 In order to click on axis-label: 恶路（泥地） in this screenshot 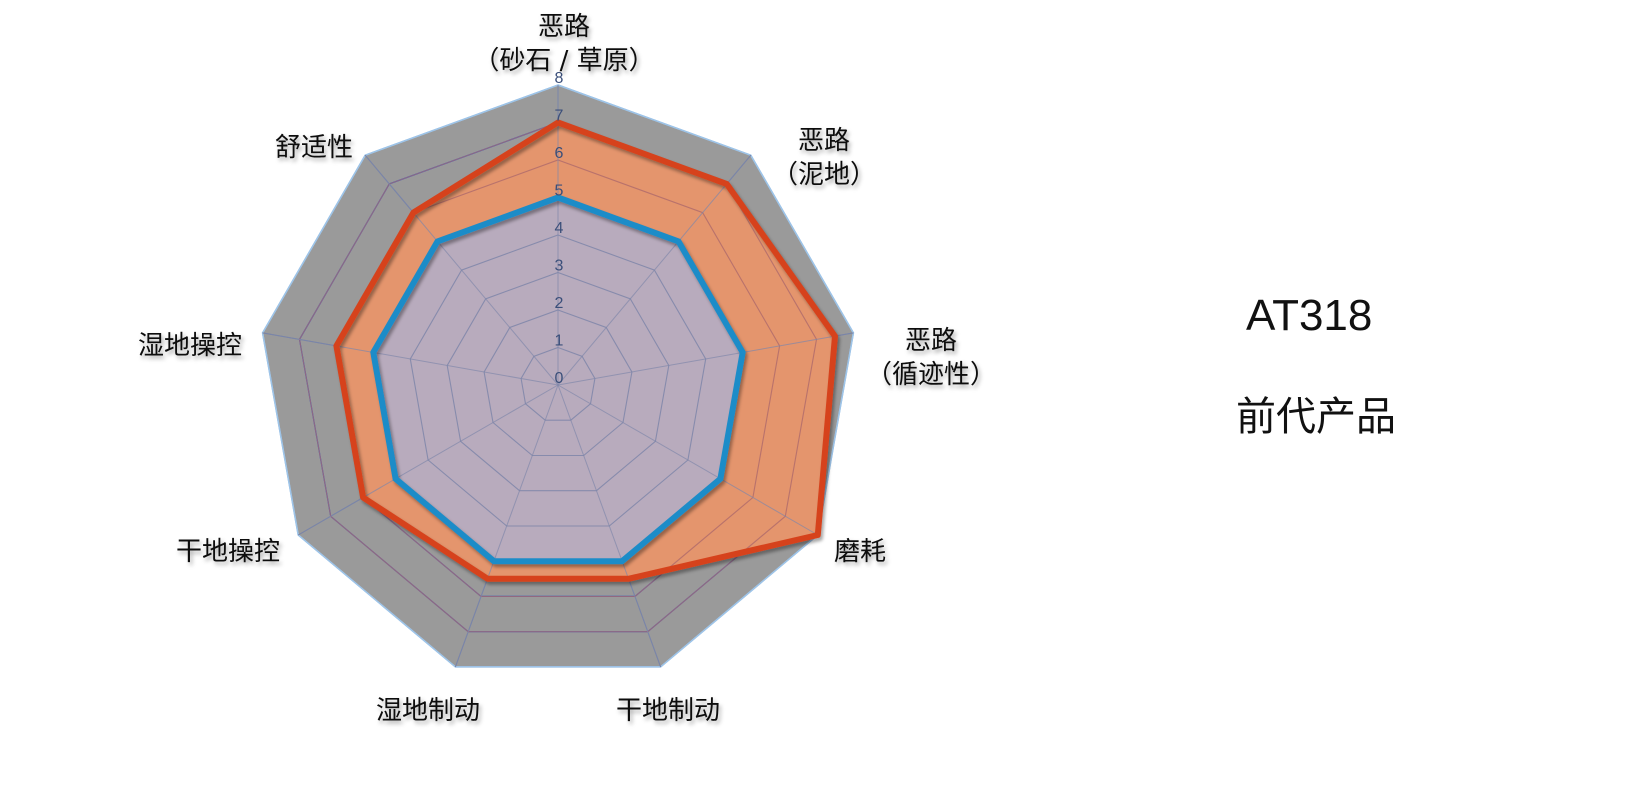, I will do `click(824, 158)`.